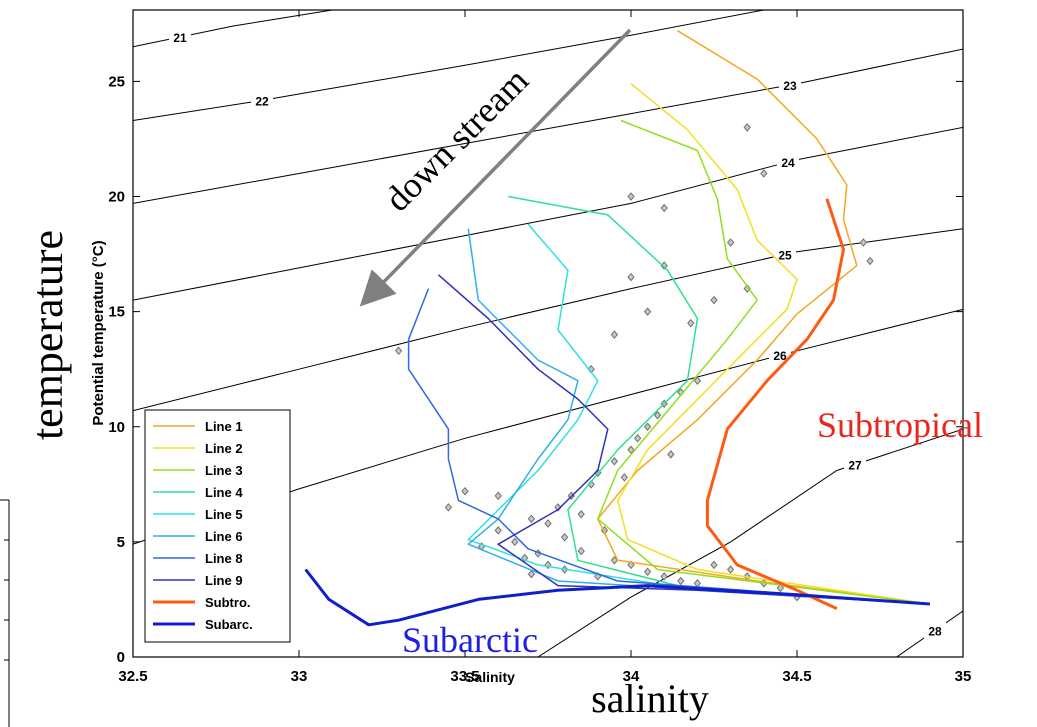 The image size is (1037, 727). I want to click on y-tick-label: 20, so click(116, 197).